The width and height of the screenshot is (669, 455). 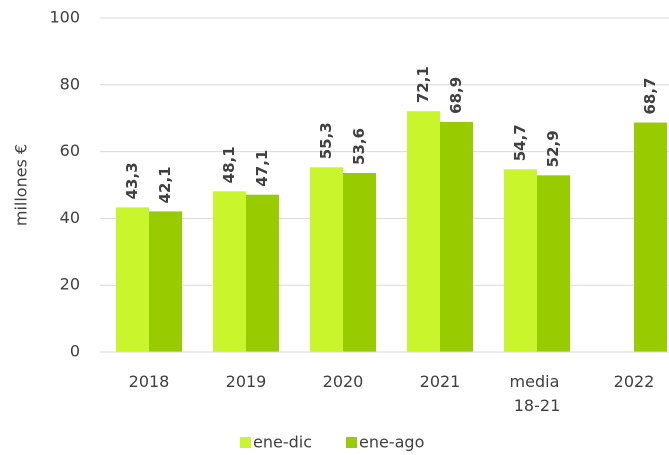 I want to click on y-tick-label: 0, so click(x=75, y=351).